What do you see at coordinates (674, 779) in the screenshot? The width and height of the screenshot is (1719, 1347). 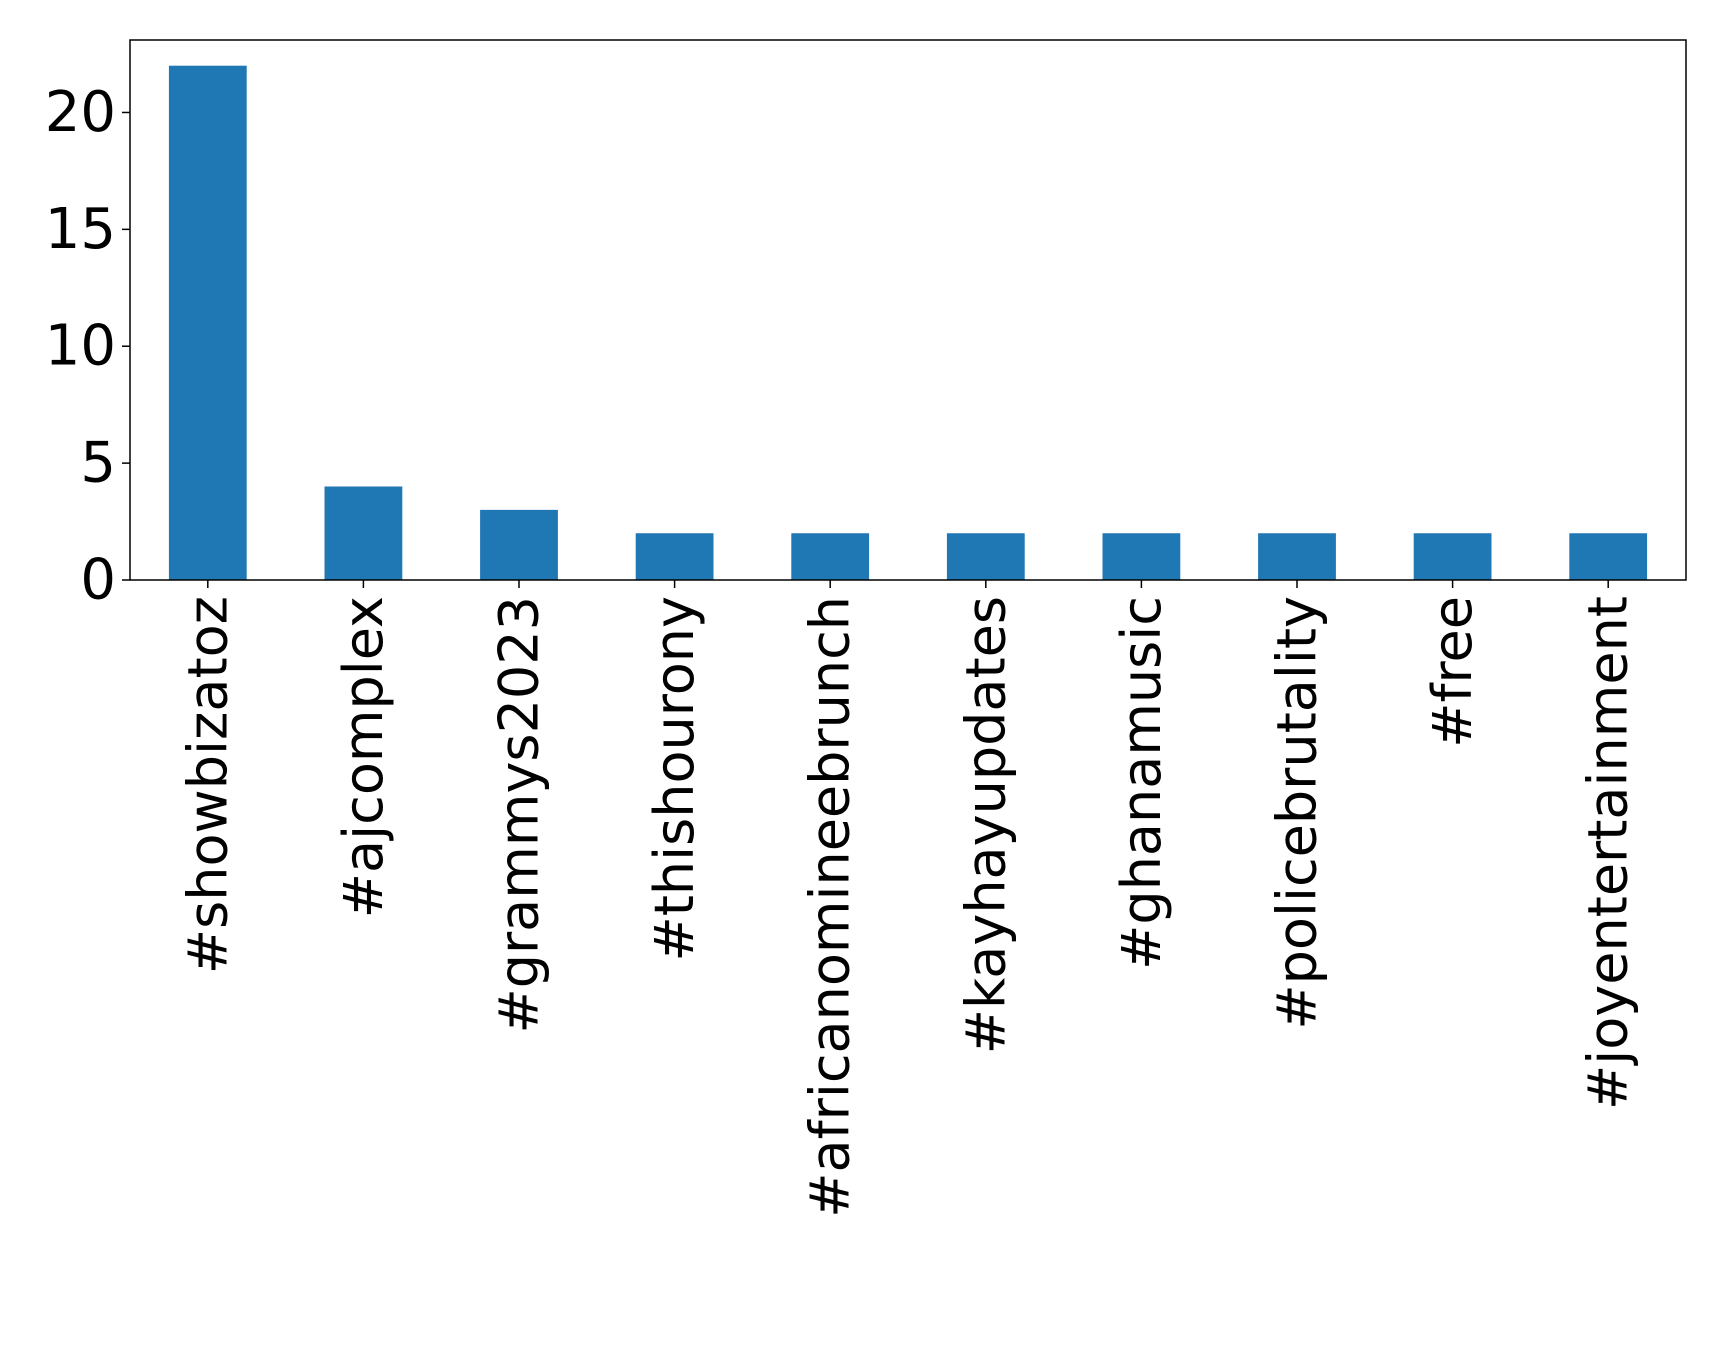 I see `x-tick-label: #thishourony` at bounding box center [674, 779].